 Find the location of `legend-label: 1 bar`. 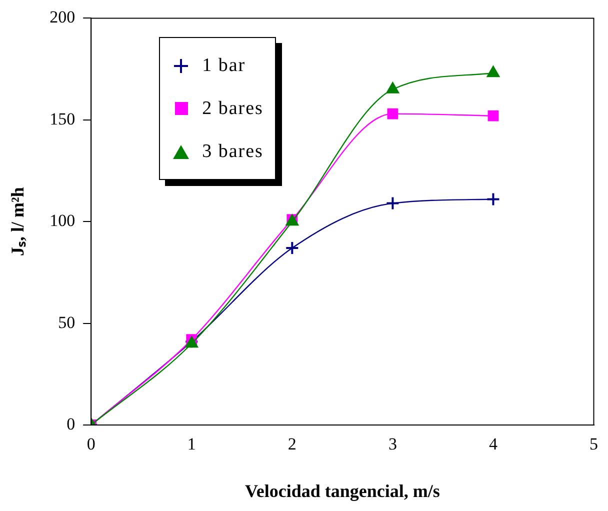

legend-label: 1 bar is located at coordinates (224, 65).